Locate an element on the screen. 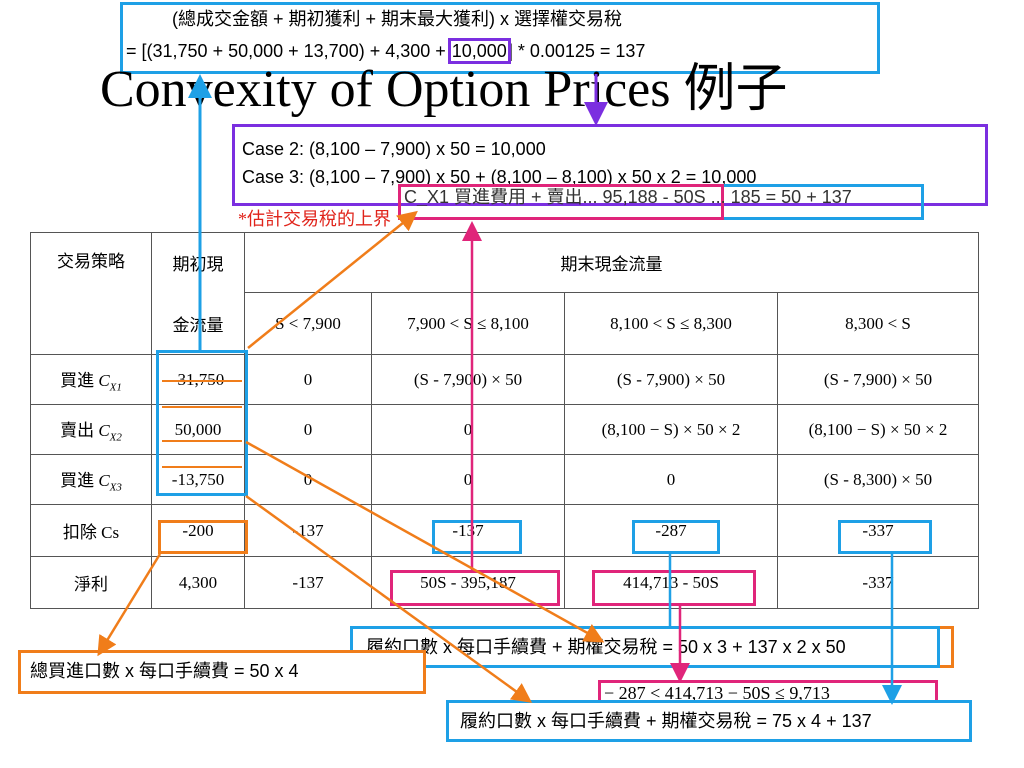  tax-formula-line2-a: = [(31,750 + 50,000 + 13,700) + 4,300 + is located at coordinates (288, 51).